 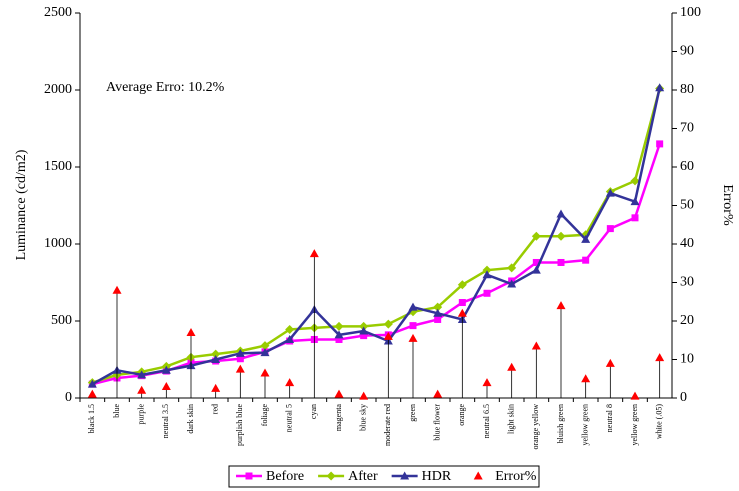 What do you see at coordinates (658, 421) in the screenshot?
I see `x-tick-label: white (.05)` at bounding box center [658, 421].